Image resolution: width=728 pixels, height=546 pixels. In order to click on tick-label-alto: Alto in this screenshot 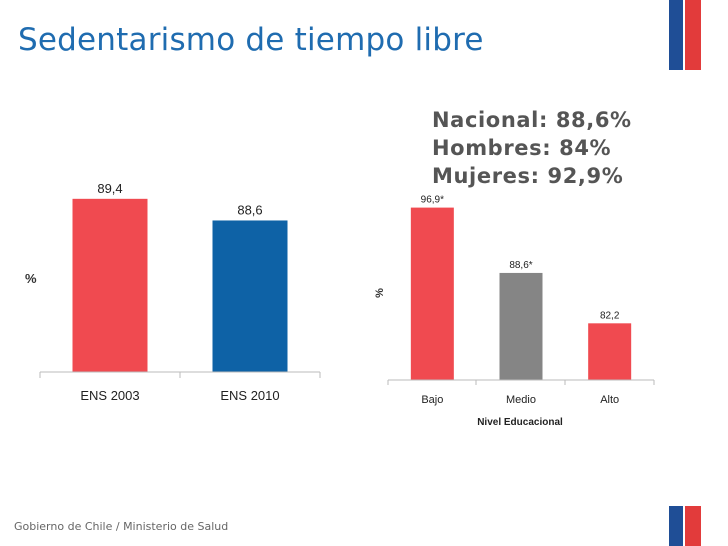, I will do `click(609, 400)`.